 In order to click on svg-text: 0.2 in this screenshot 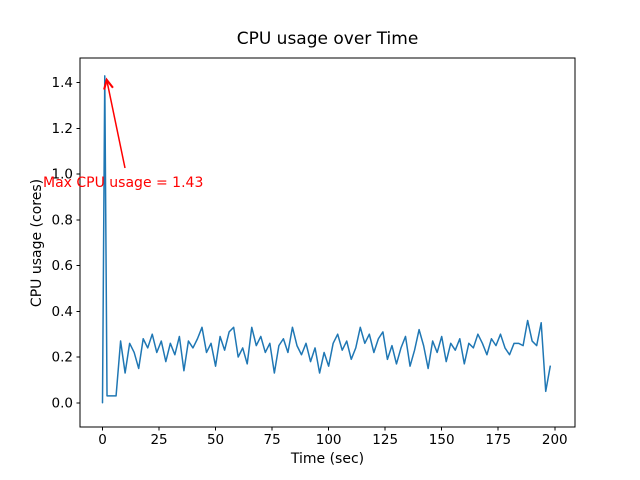, I will do `click(62, 358)`.